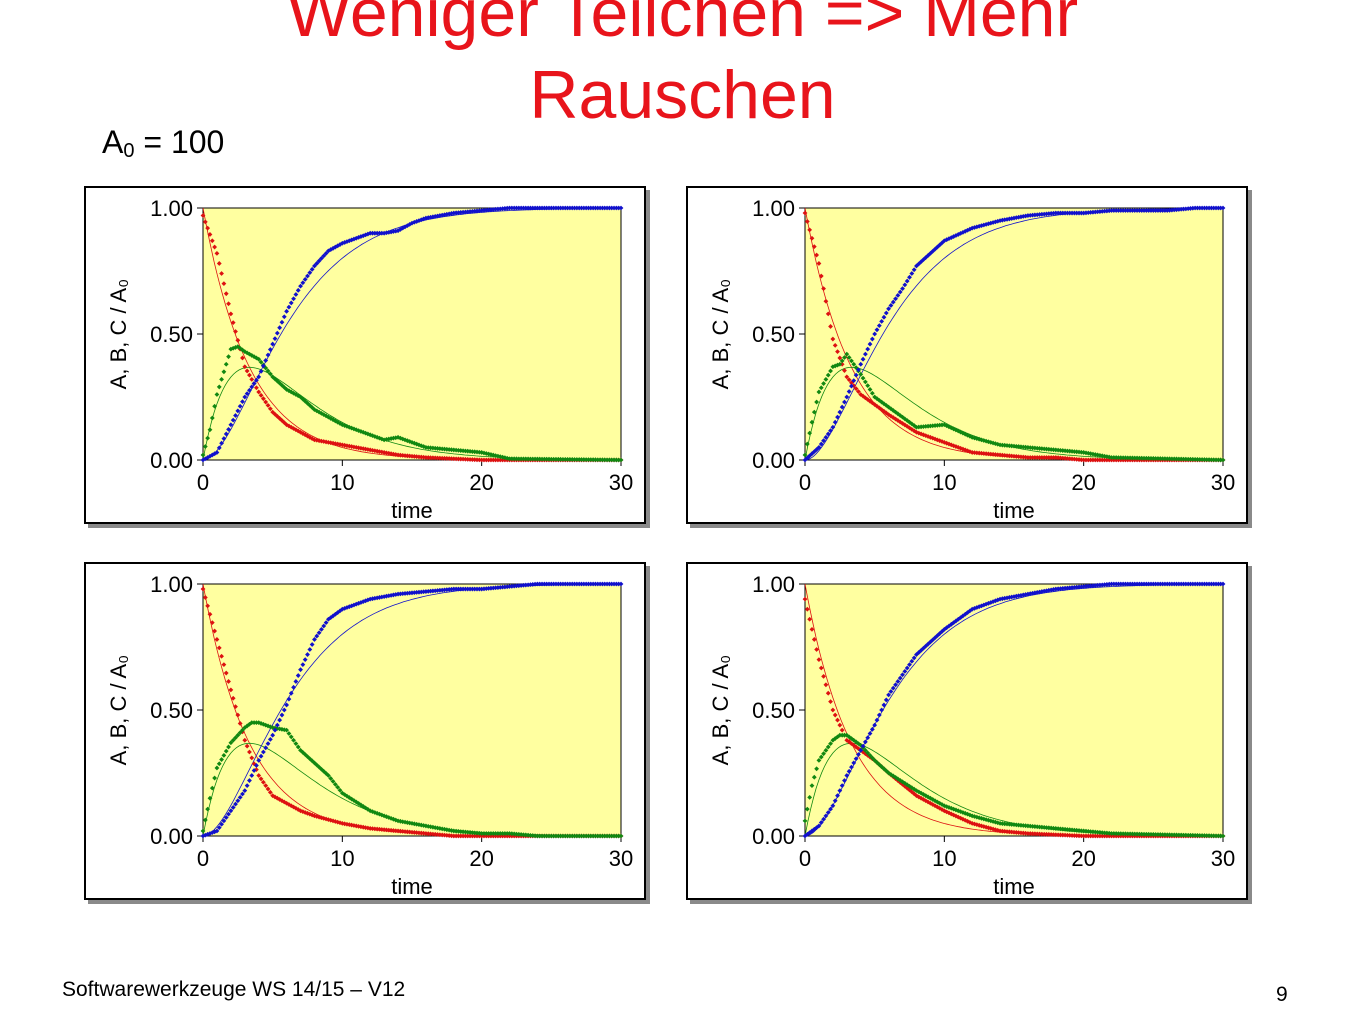 This screenshot has height=1024, width=1365. Describe the element at coordinates (1223, 858) in the screenshot. I see `x-tick-label: 30` at that location.